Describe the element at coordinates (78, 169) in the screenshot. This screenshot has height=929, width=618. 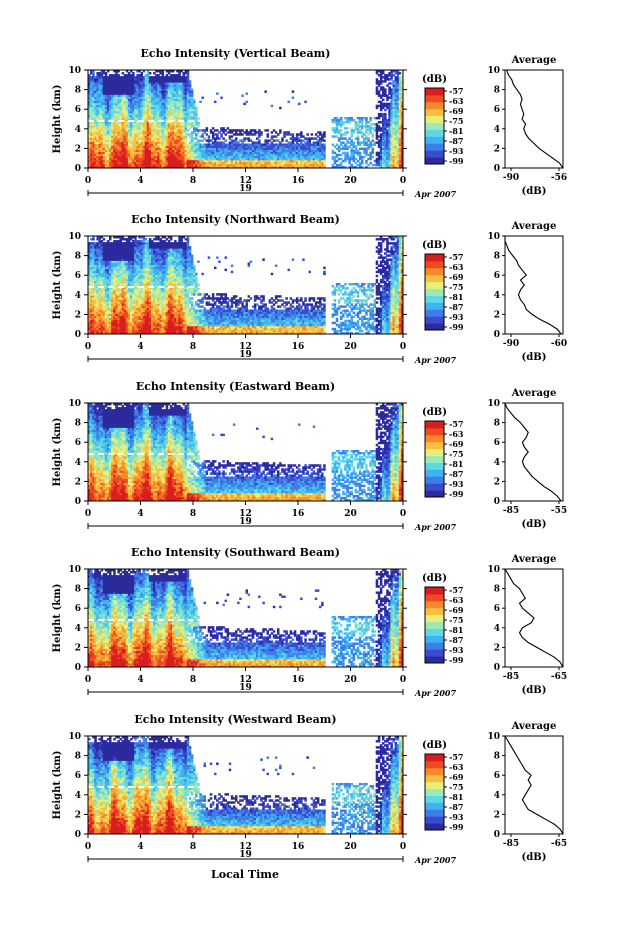
I see `y-tick-label: 0` at that location.